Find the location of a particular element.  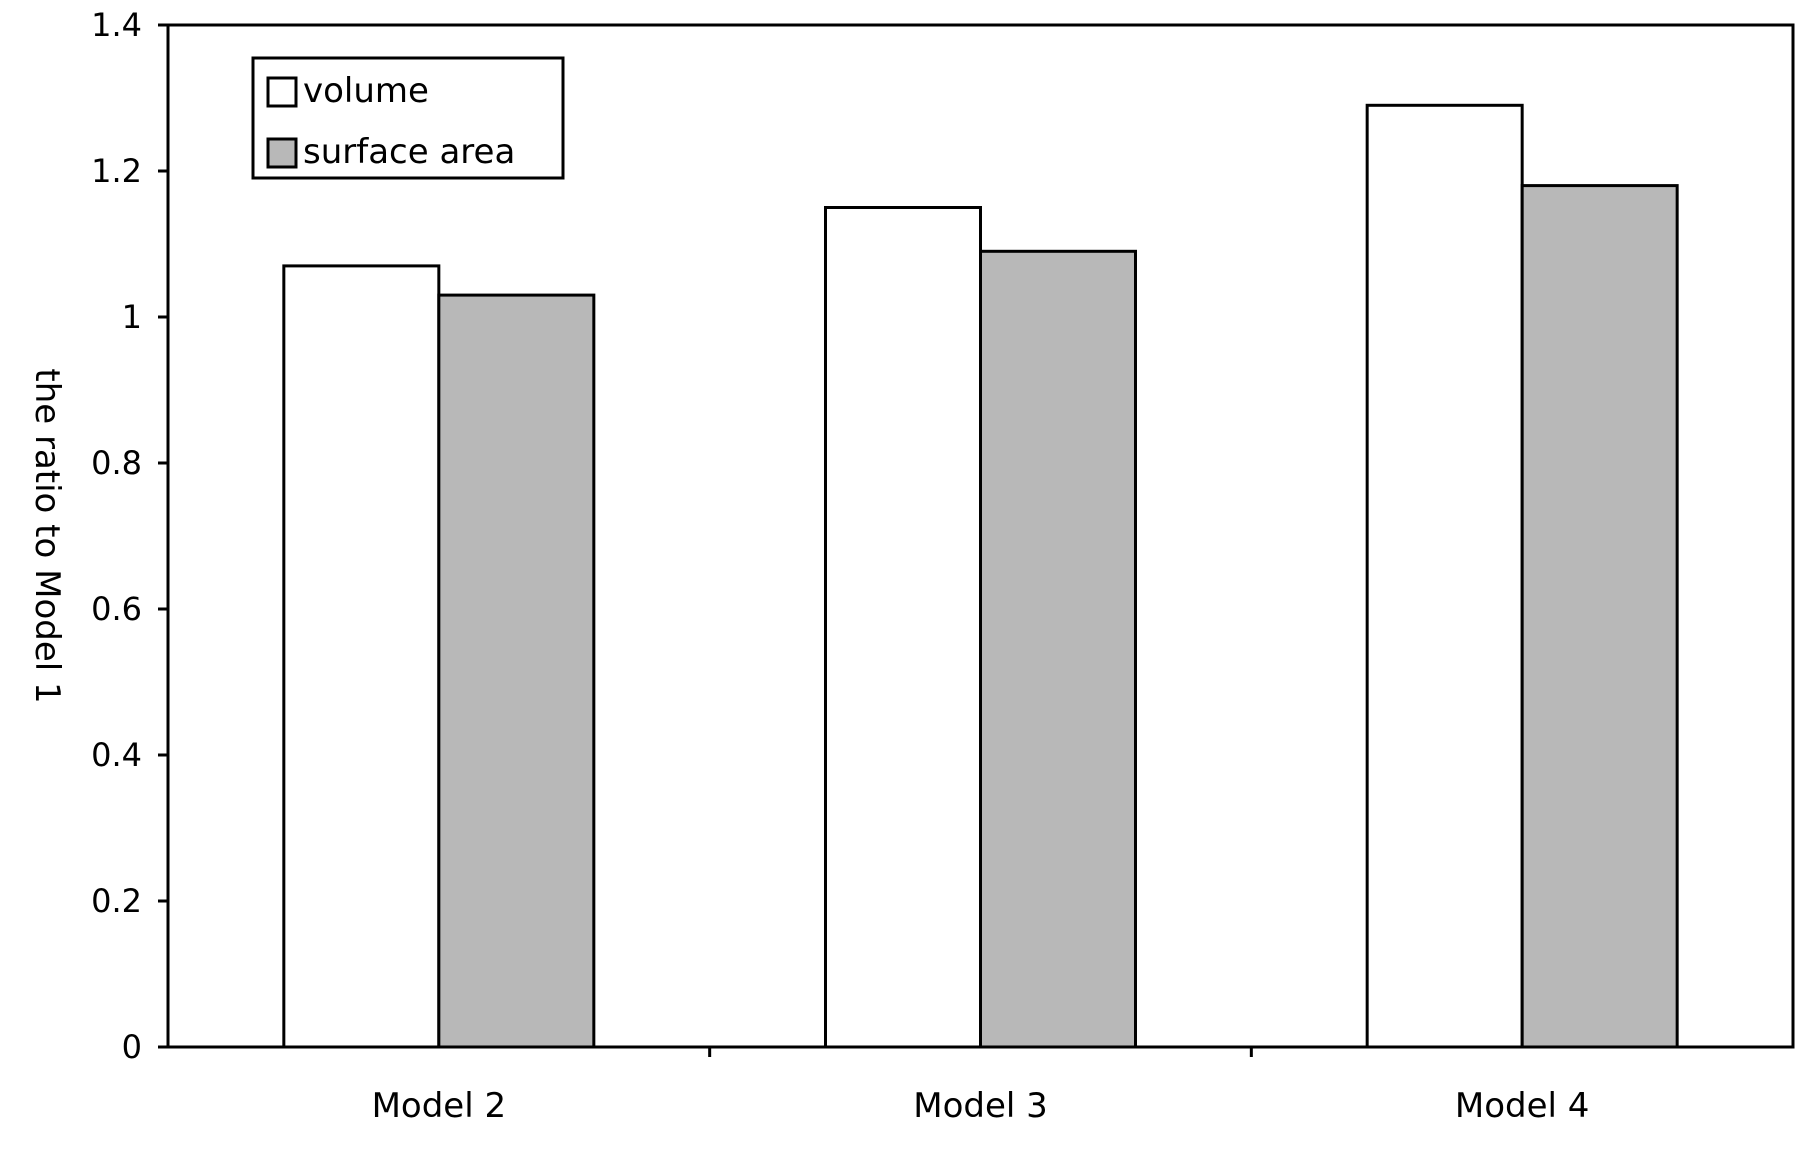

y-tick-label: 0.4 is located at coordinates (116, 755).